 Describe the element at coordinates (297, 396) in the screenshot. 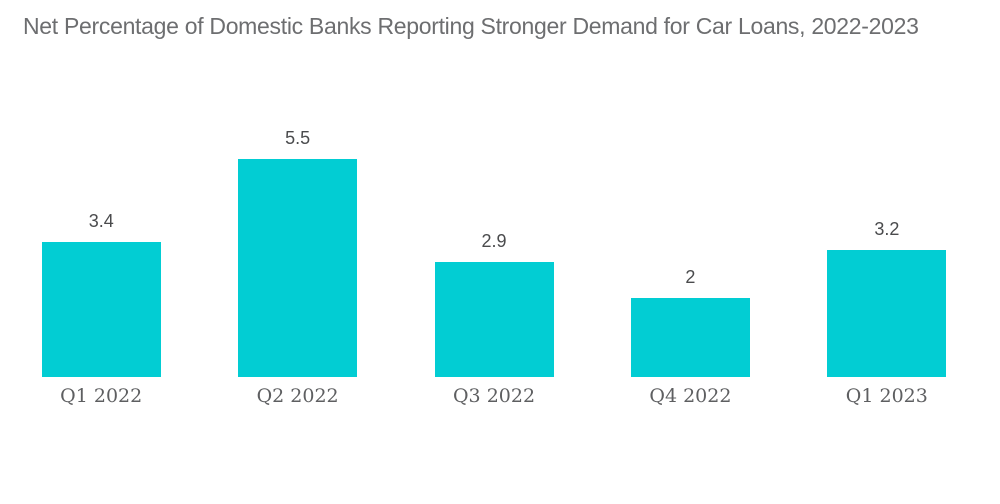

I see `x-axis-label: Q2 2022` at that location.